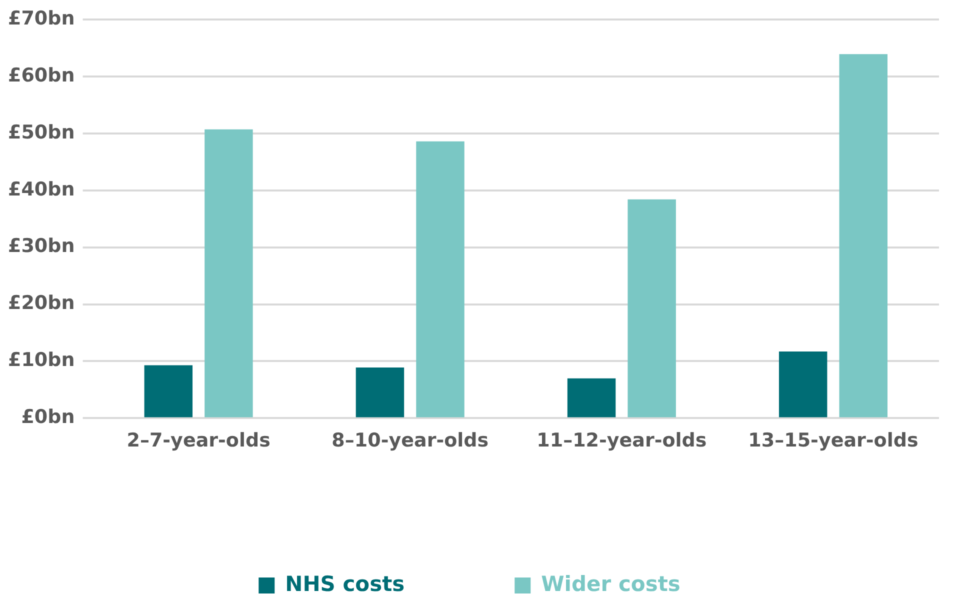 The height and width of the screenshot is (606, 957). What do you see at coordinates (345, 584) in the screenshot?
I see `legend-label: NHS costs` at bounding box center [345, 584].